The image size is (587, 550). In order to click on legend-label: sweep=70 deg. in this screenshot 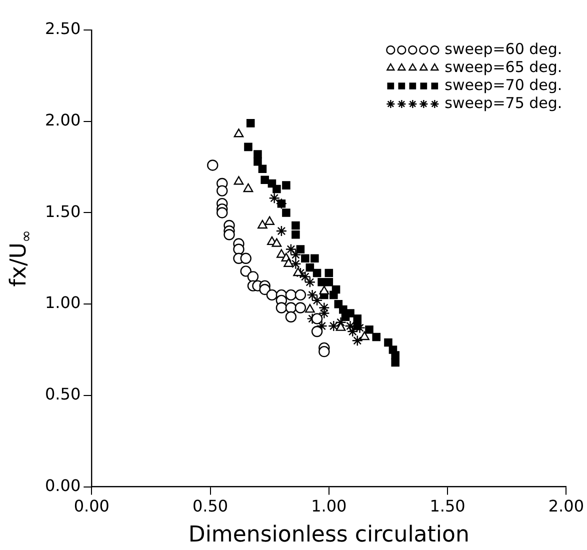, I will do `click(503, 85)`.